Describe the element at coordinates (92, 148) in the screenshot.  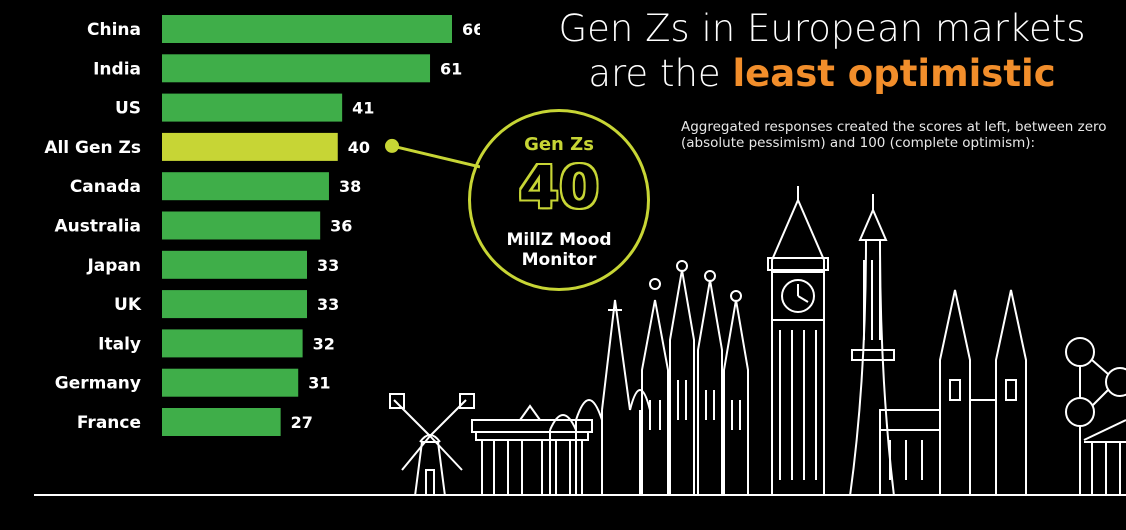
I see `category-label: All Gen Zs` at that location.